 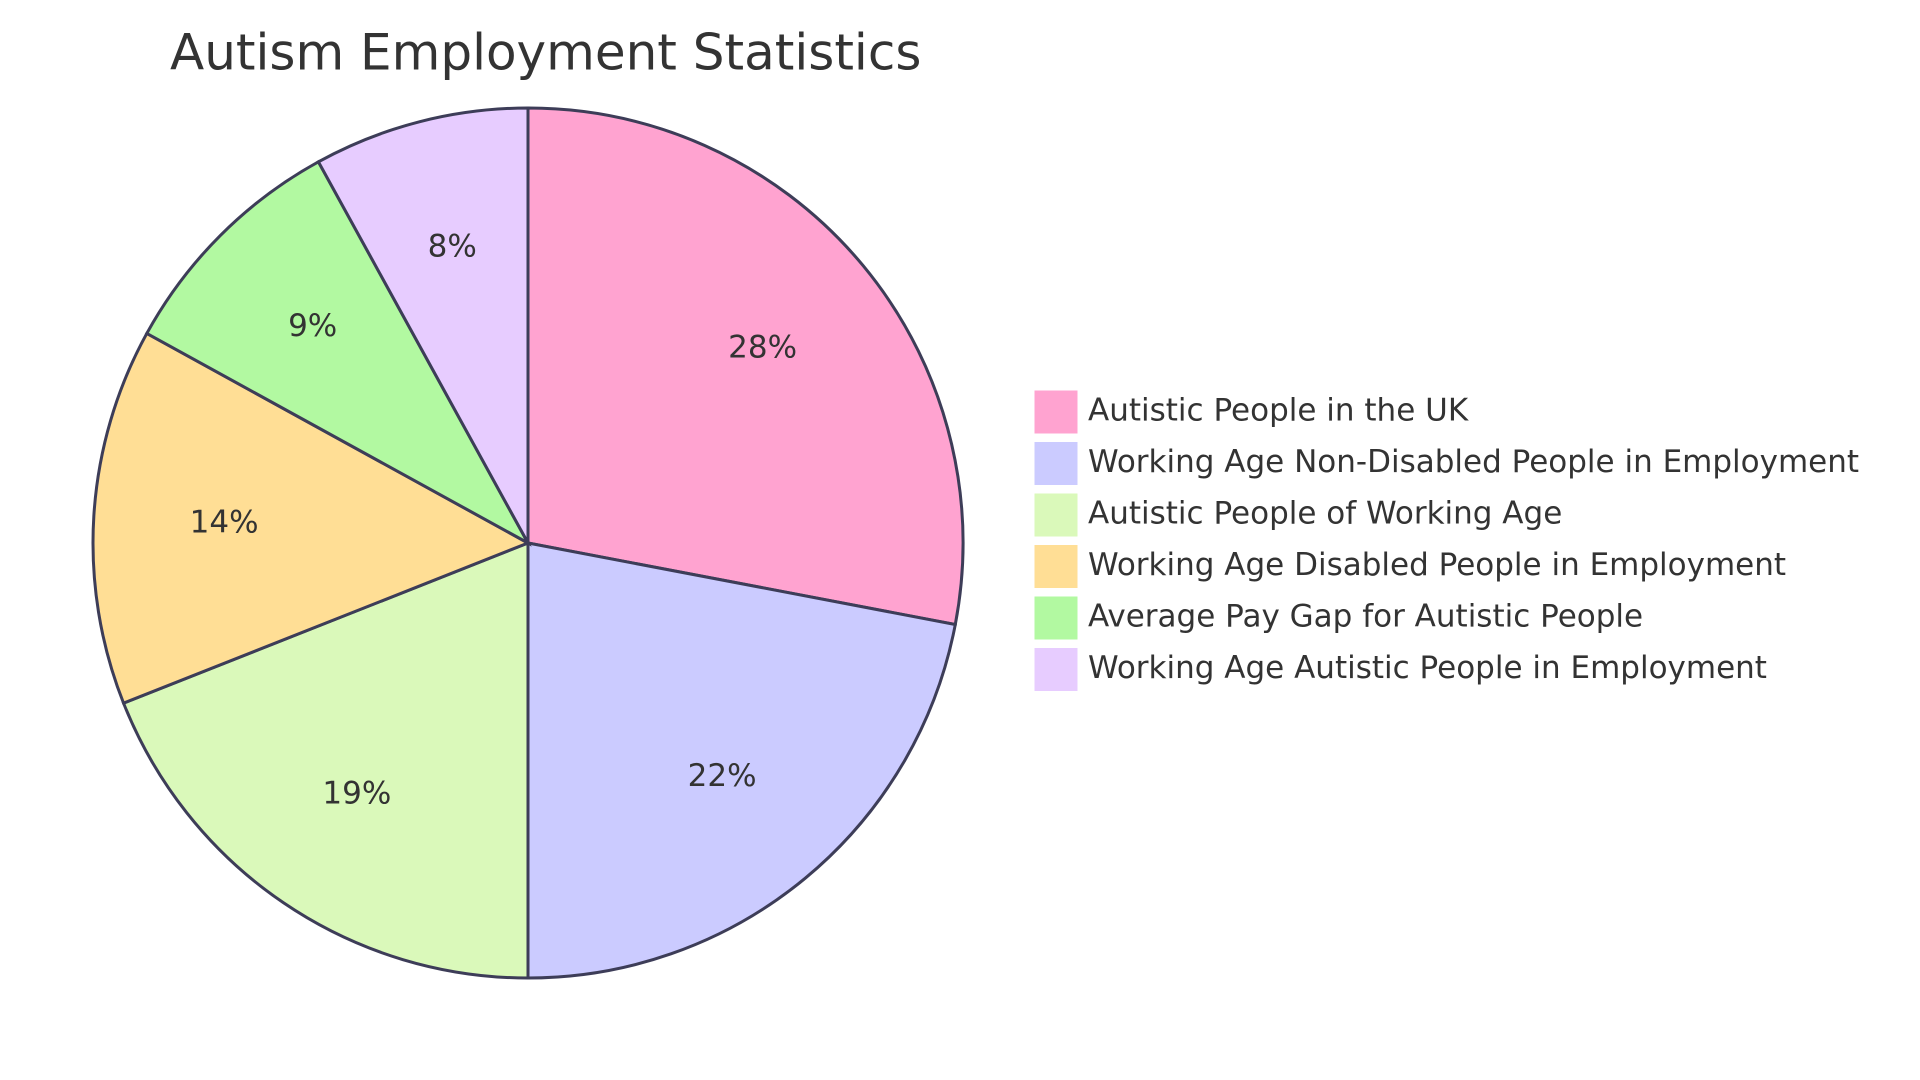 I want to click on legend-label: Average Pay Gap for Autistic People, so click(x=1365, y=617).